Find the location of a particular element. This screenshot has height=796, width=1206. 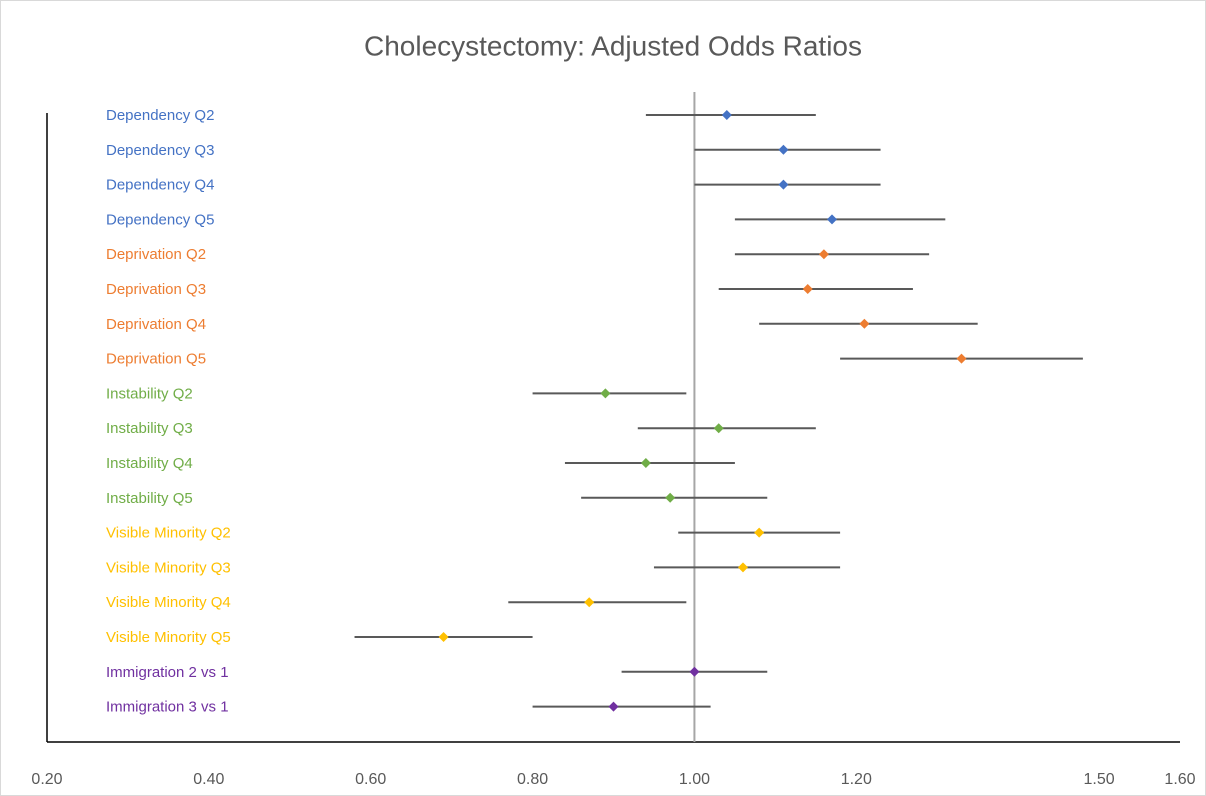

chart-title: Cholecystectomy: Adjusted Odds Ratios is located at coordinates (613, 45).